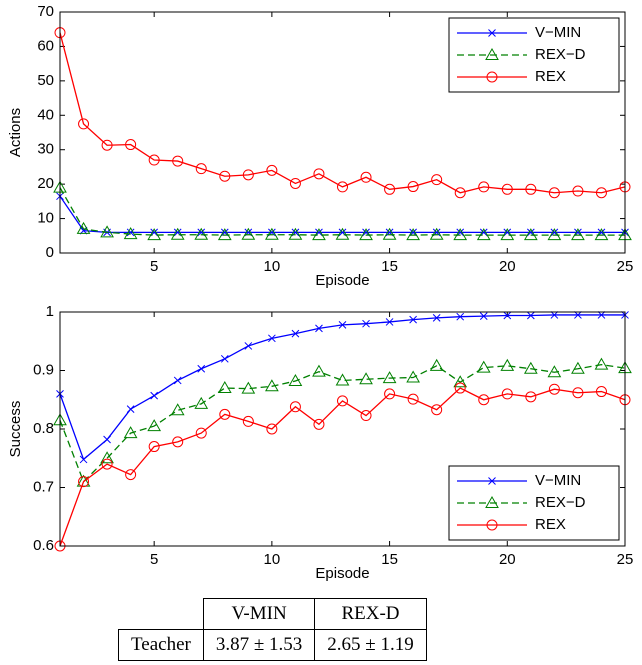 The width and height of the screenshot is (642, 665). What do you see at coordinates (558, 480) in the screenshot?
I see `legend-label: V−MIN` at bounding box center [558, 480].